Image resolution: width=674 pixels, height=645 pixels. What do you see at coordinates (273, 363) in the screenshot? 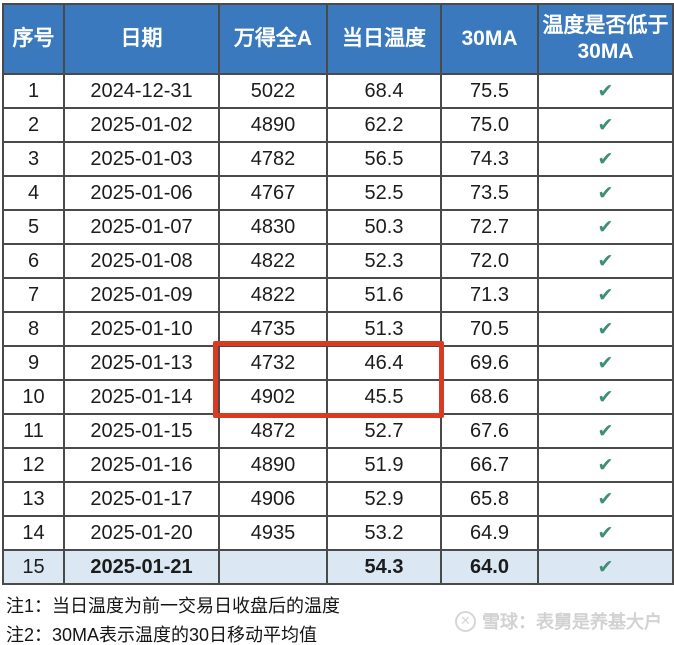
I see `cell-wind: 4732` at bounding box center [273, 363].